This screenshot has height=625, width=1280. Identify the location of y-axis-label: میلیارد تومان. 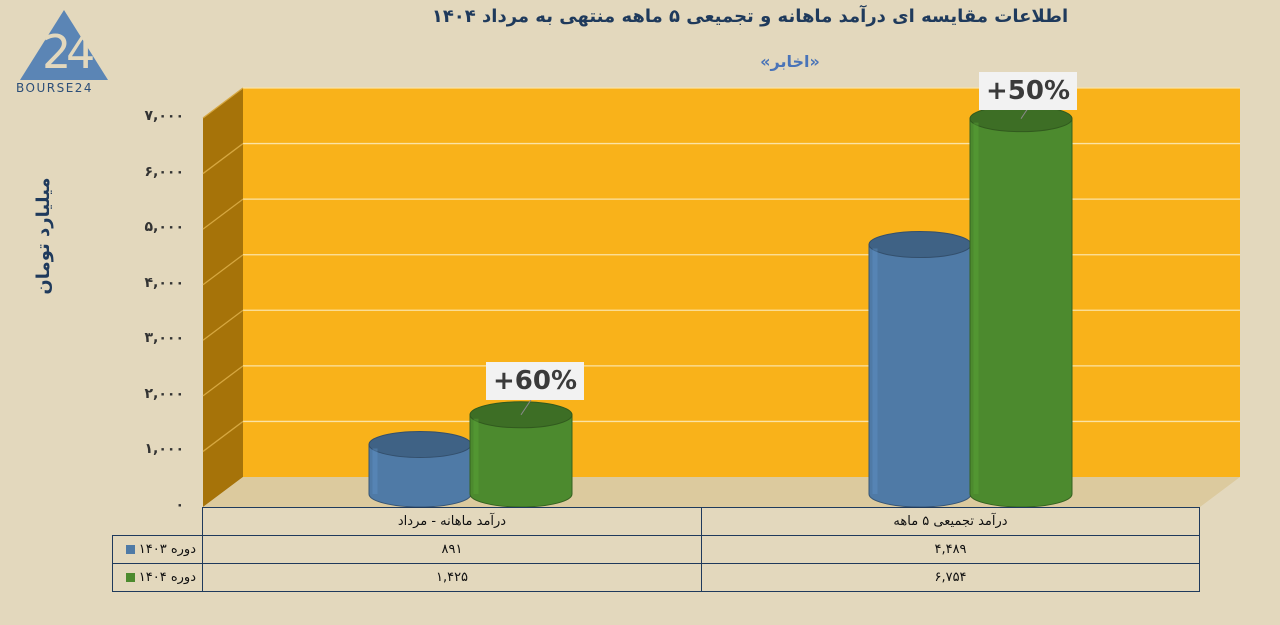
(43, 236).